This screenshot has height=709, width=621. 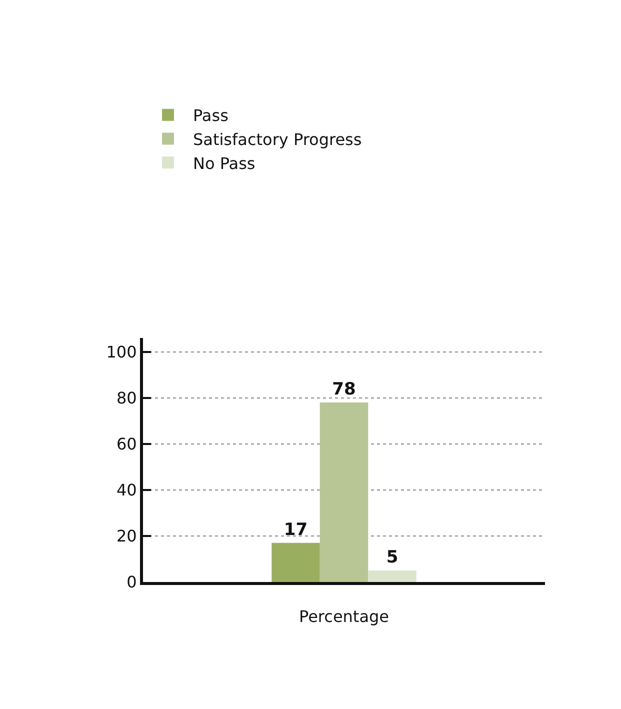 I want to click on y-tick-label: 20, so click(x=126, y=536).